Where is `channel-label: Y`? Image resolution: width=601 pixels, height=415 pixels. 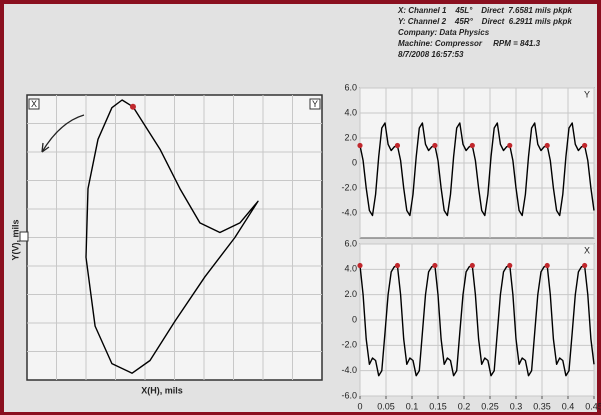 channel-label: Y is located at coordinates (587, 94).